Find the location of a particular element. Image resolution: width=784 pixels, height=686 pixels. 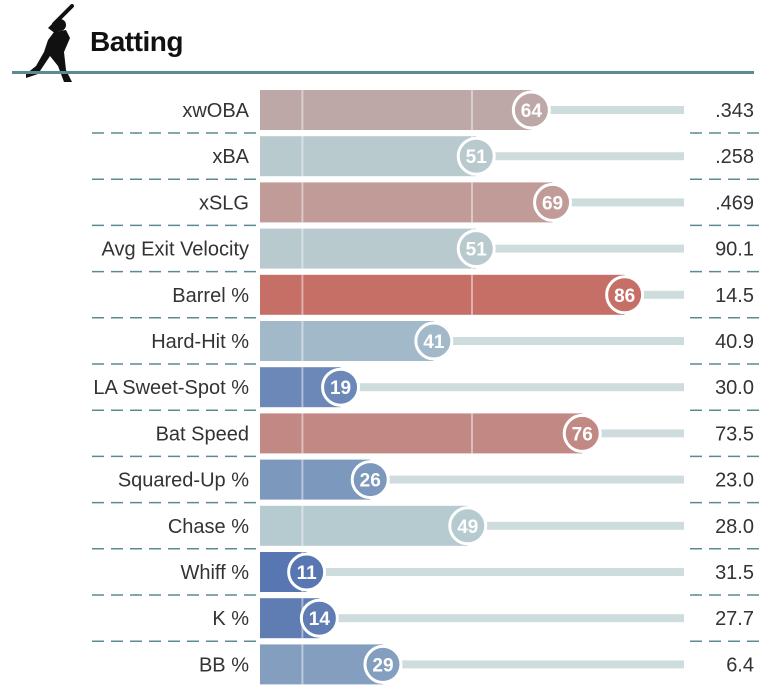

metric-label: BB % is located at coordinates (224, 665).